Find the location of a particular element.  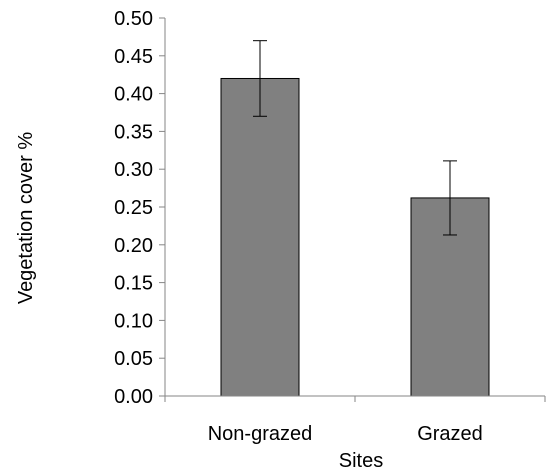

y-tick-label: 0.30 is located at coordinates (133, 170).